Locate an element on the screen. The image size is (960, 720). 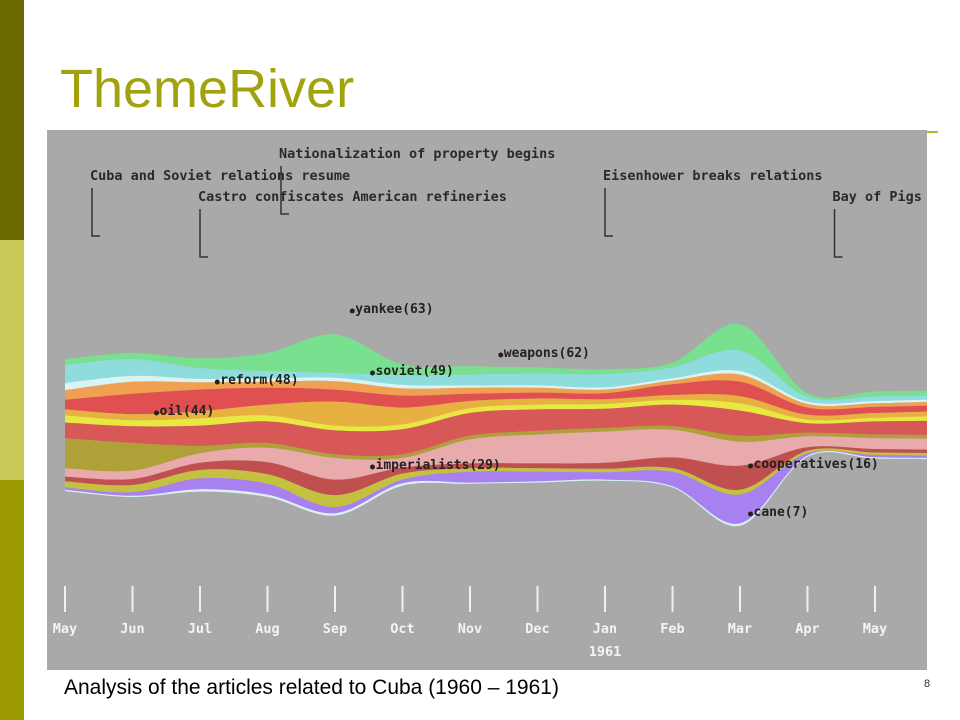
theme-label: weapons(62) is located at coordinates (547, 353).